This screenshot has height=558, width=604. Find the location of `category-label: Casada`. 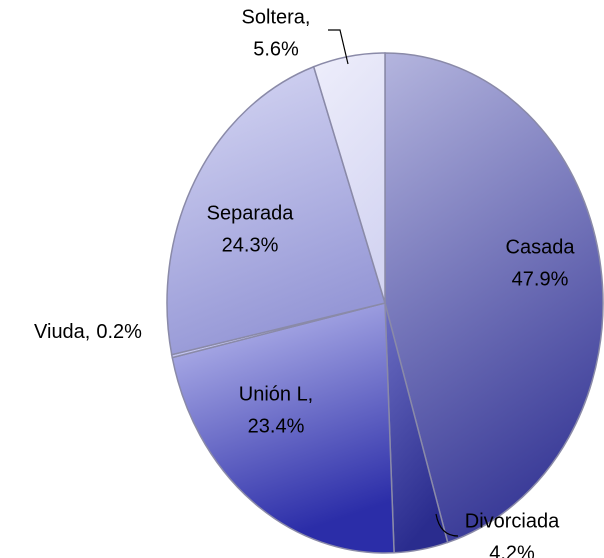

category-label: Casada is located at coordinates (541, 247).